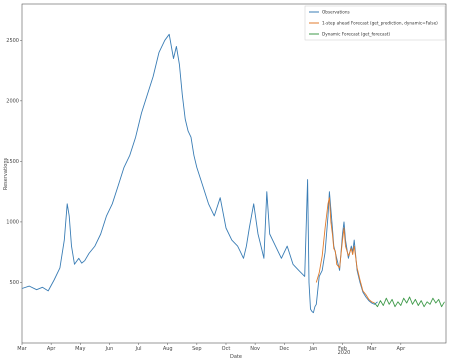  Describe the element at coordinates (336, 12) in the screenshot. I see `legend-label-observations: Observations` at that location.